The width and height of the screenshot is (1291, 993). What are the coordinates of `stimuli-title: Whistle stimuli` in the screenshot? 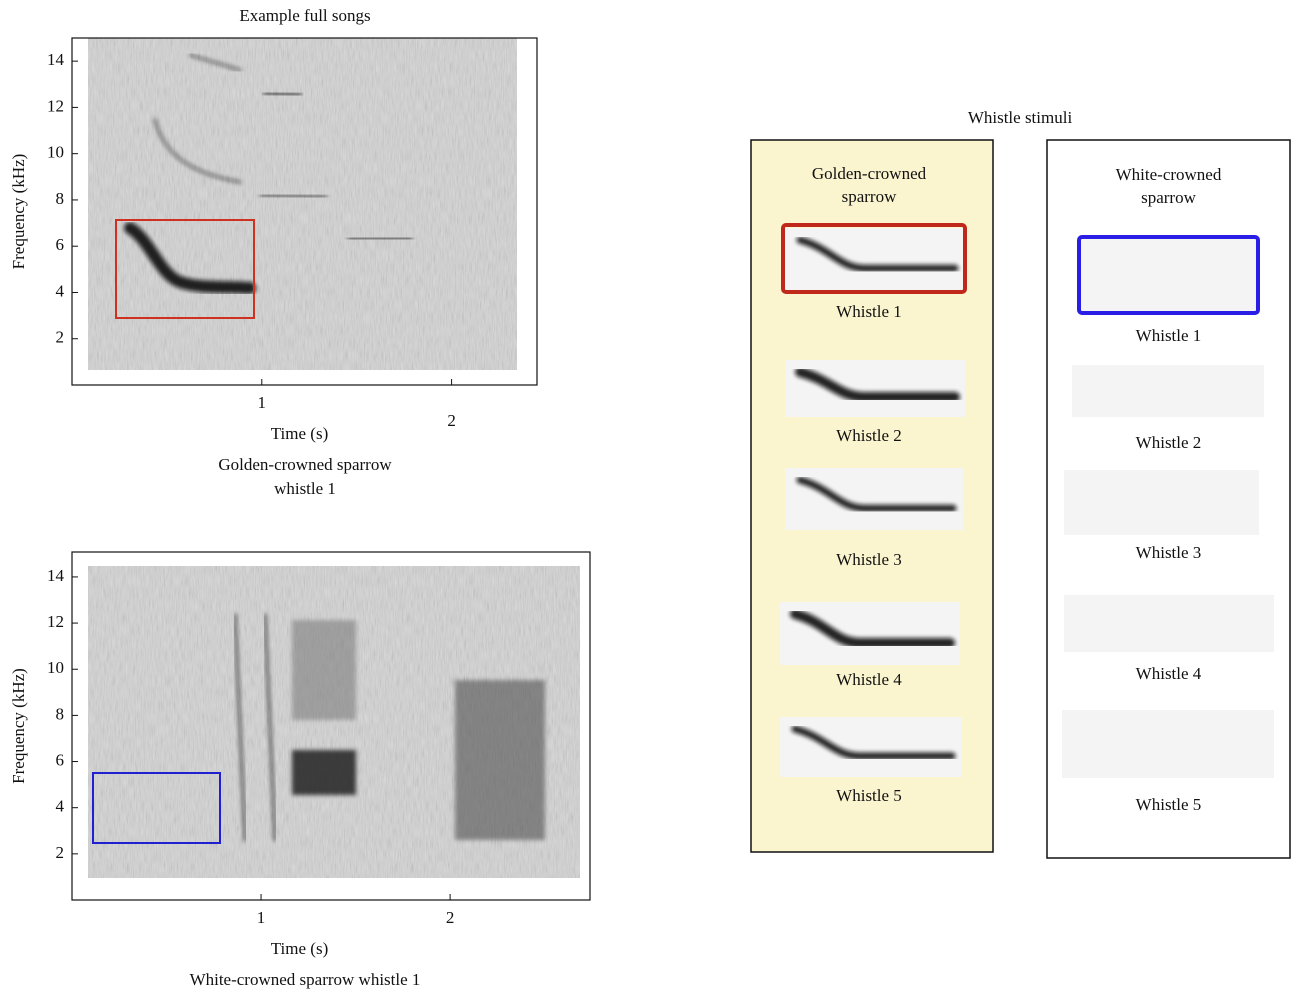 It's located at (1020, 117).